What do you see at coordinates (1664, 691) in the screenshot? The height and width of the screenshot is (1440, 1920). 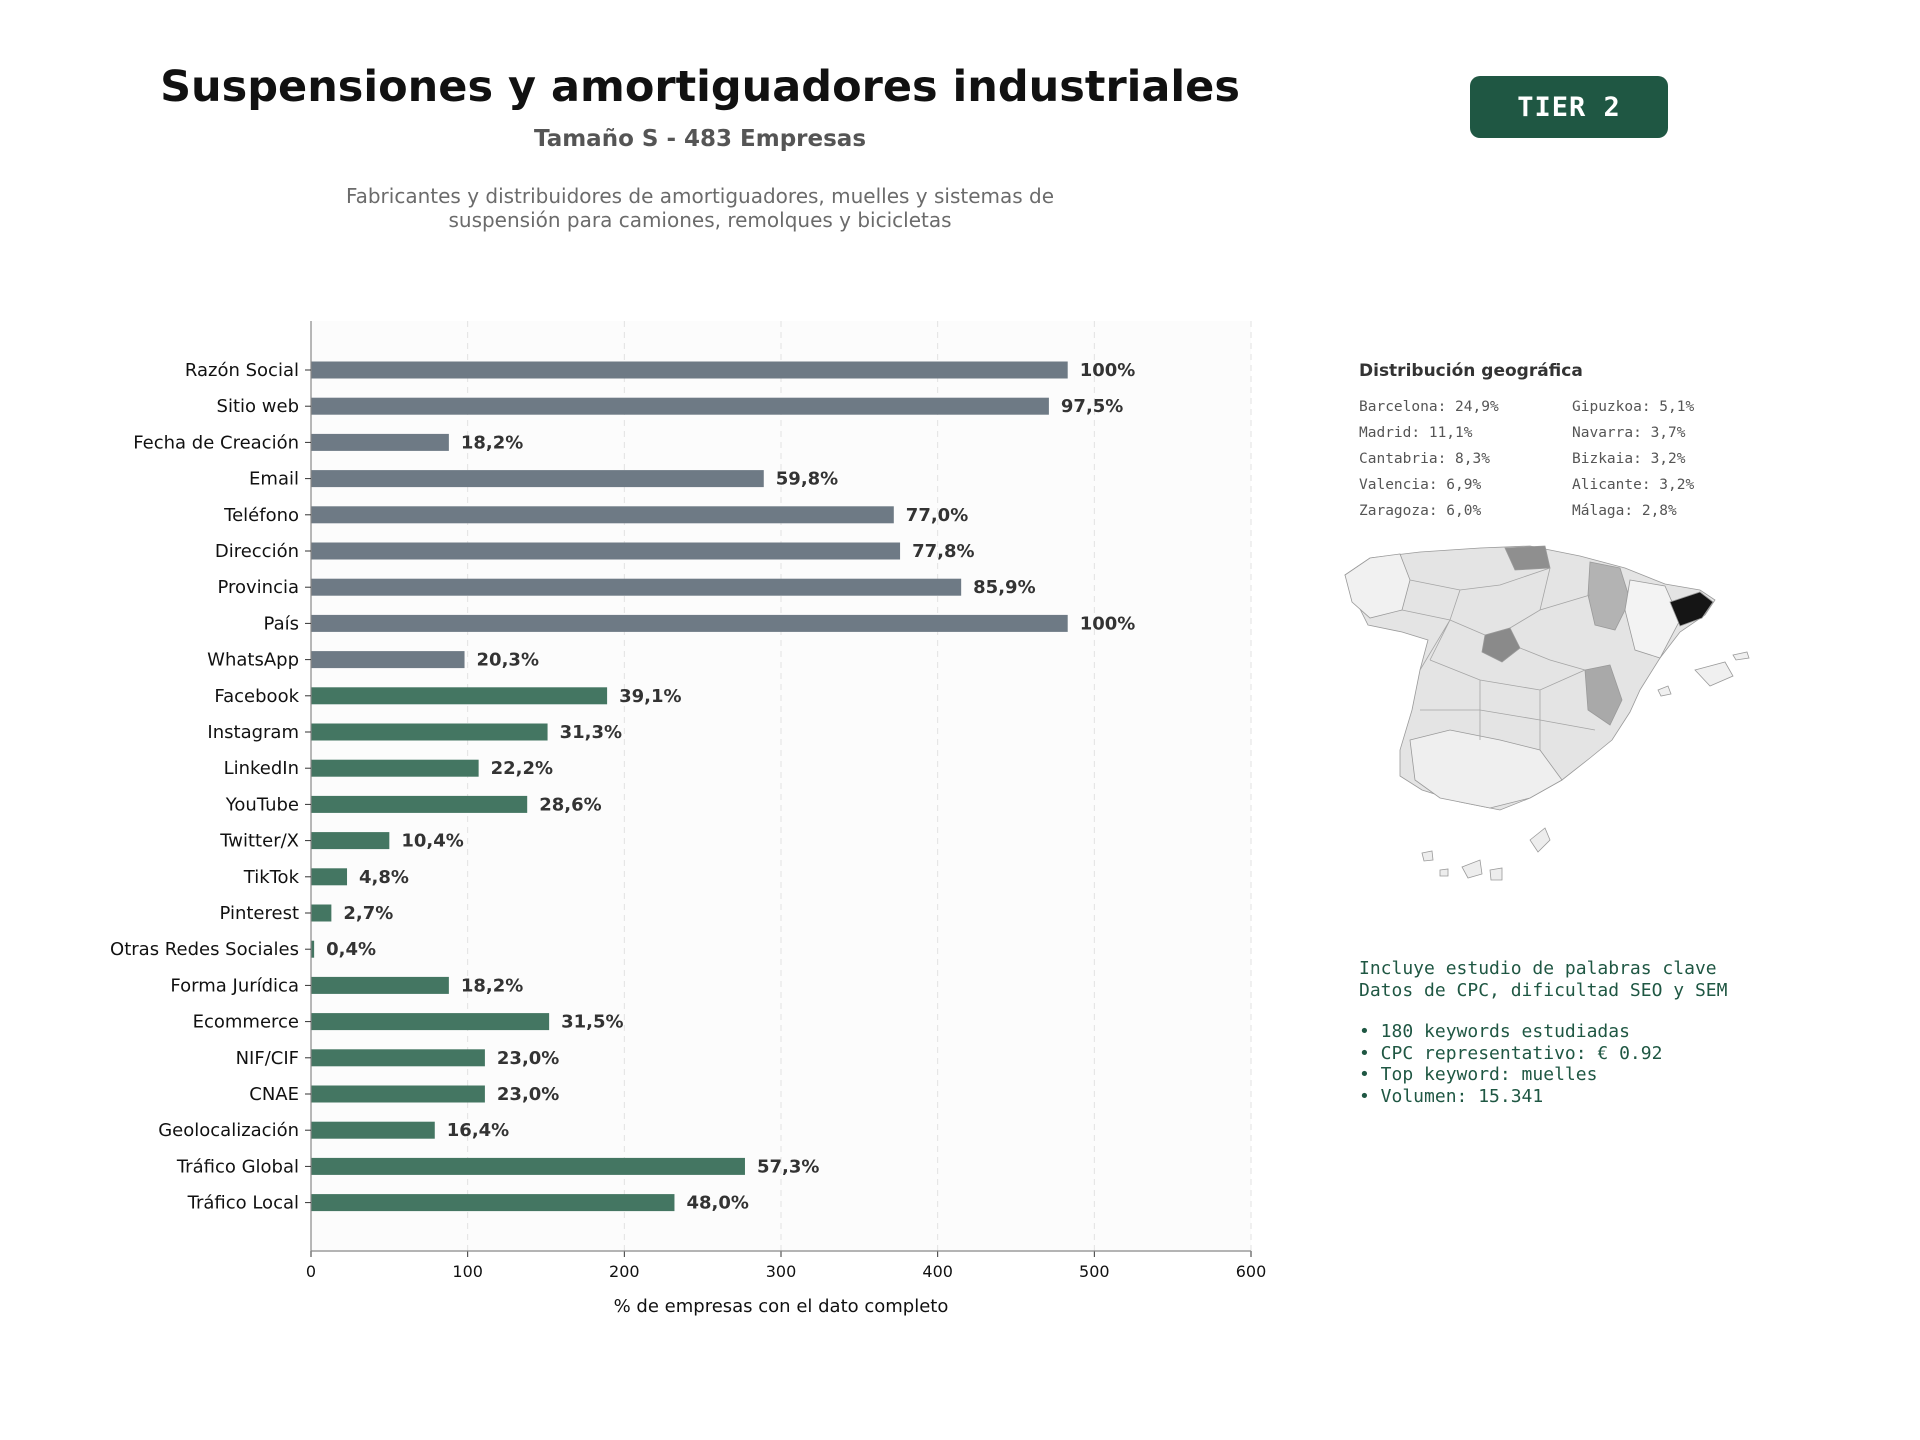 I see `map-region-ibiza` at bounding box center [1664, 691].